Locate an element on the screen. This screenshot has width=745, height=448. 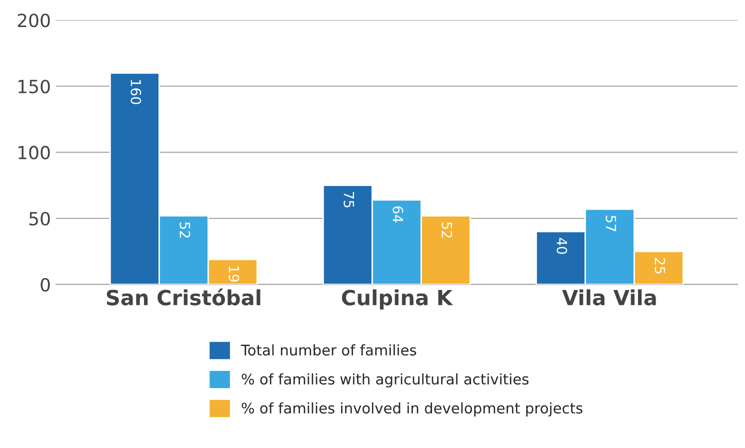
y-tick-label: 0 is located at coordinates (45, 285).